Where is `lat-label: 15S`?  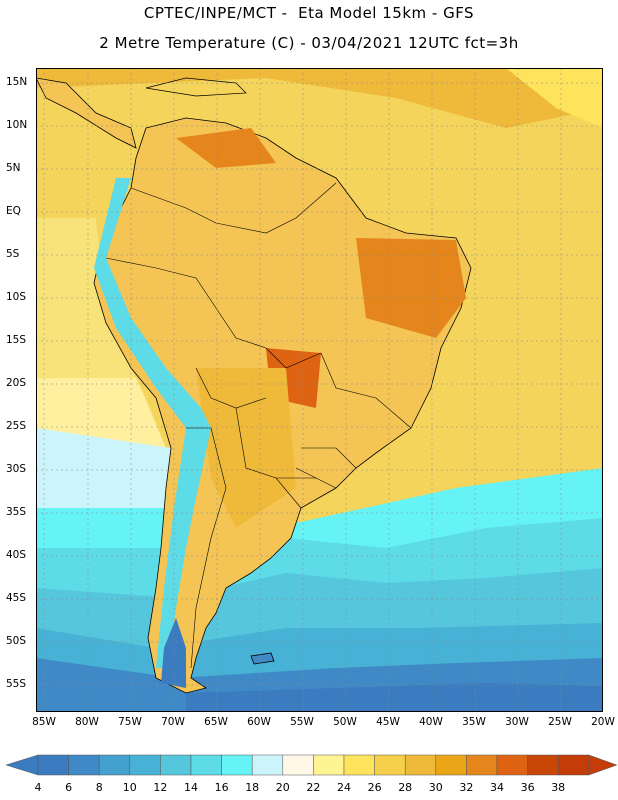
lat-label: 15S is located at coordinates (16, 340).